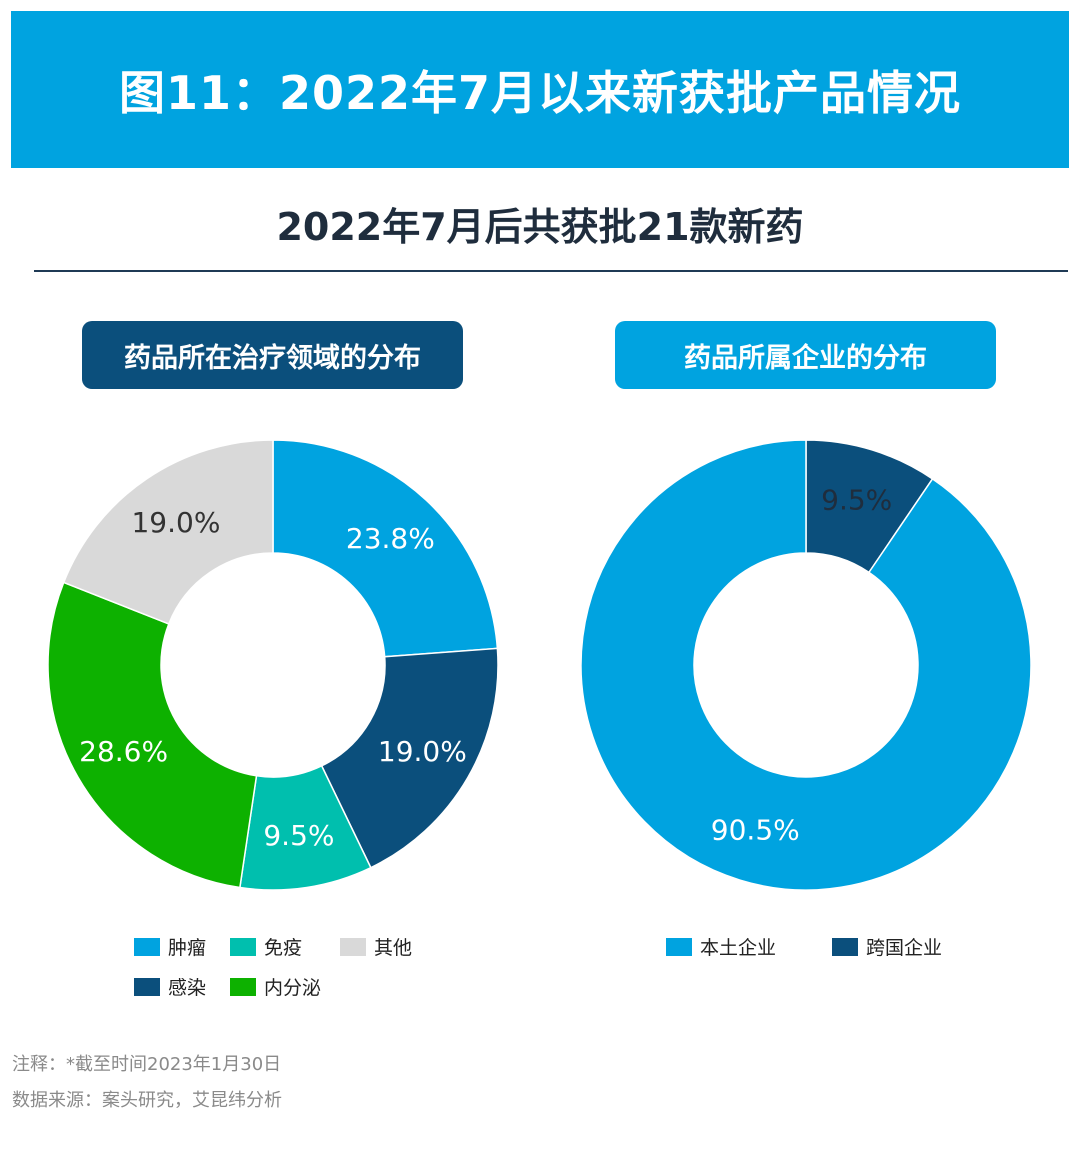 The height and width of the screenshot is (1164, 1080). Describe the element at coordinates (540, 227) in the screenshot. I see `chart-subtitle: 2022年7月后共获批21款新药` at that location.